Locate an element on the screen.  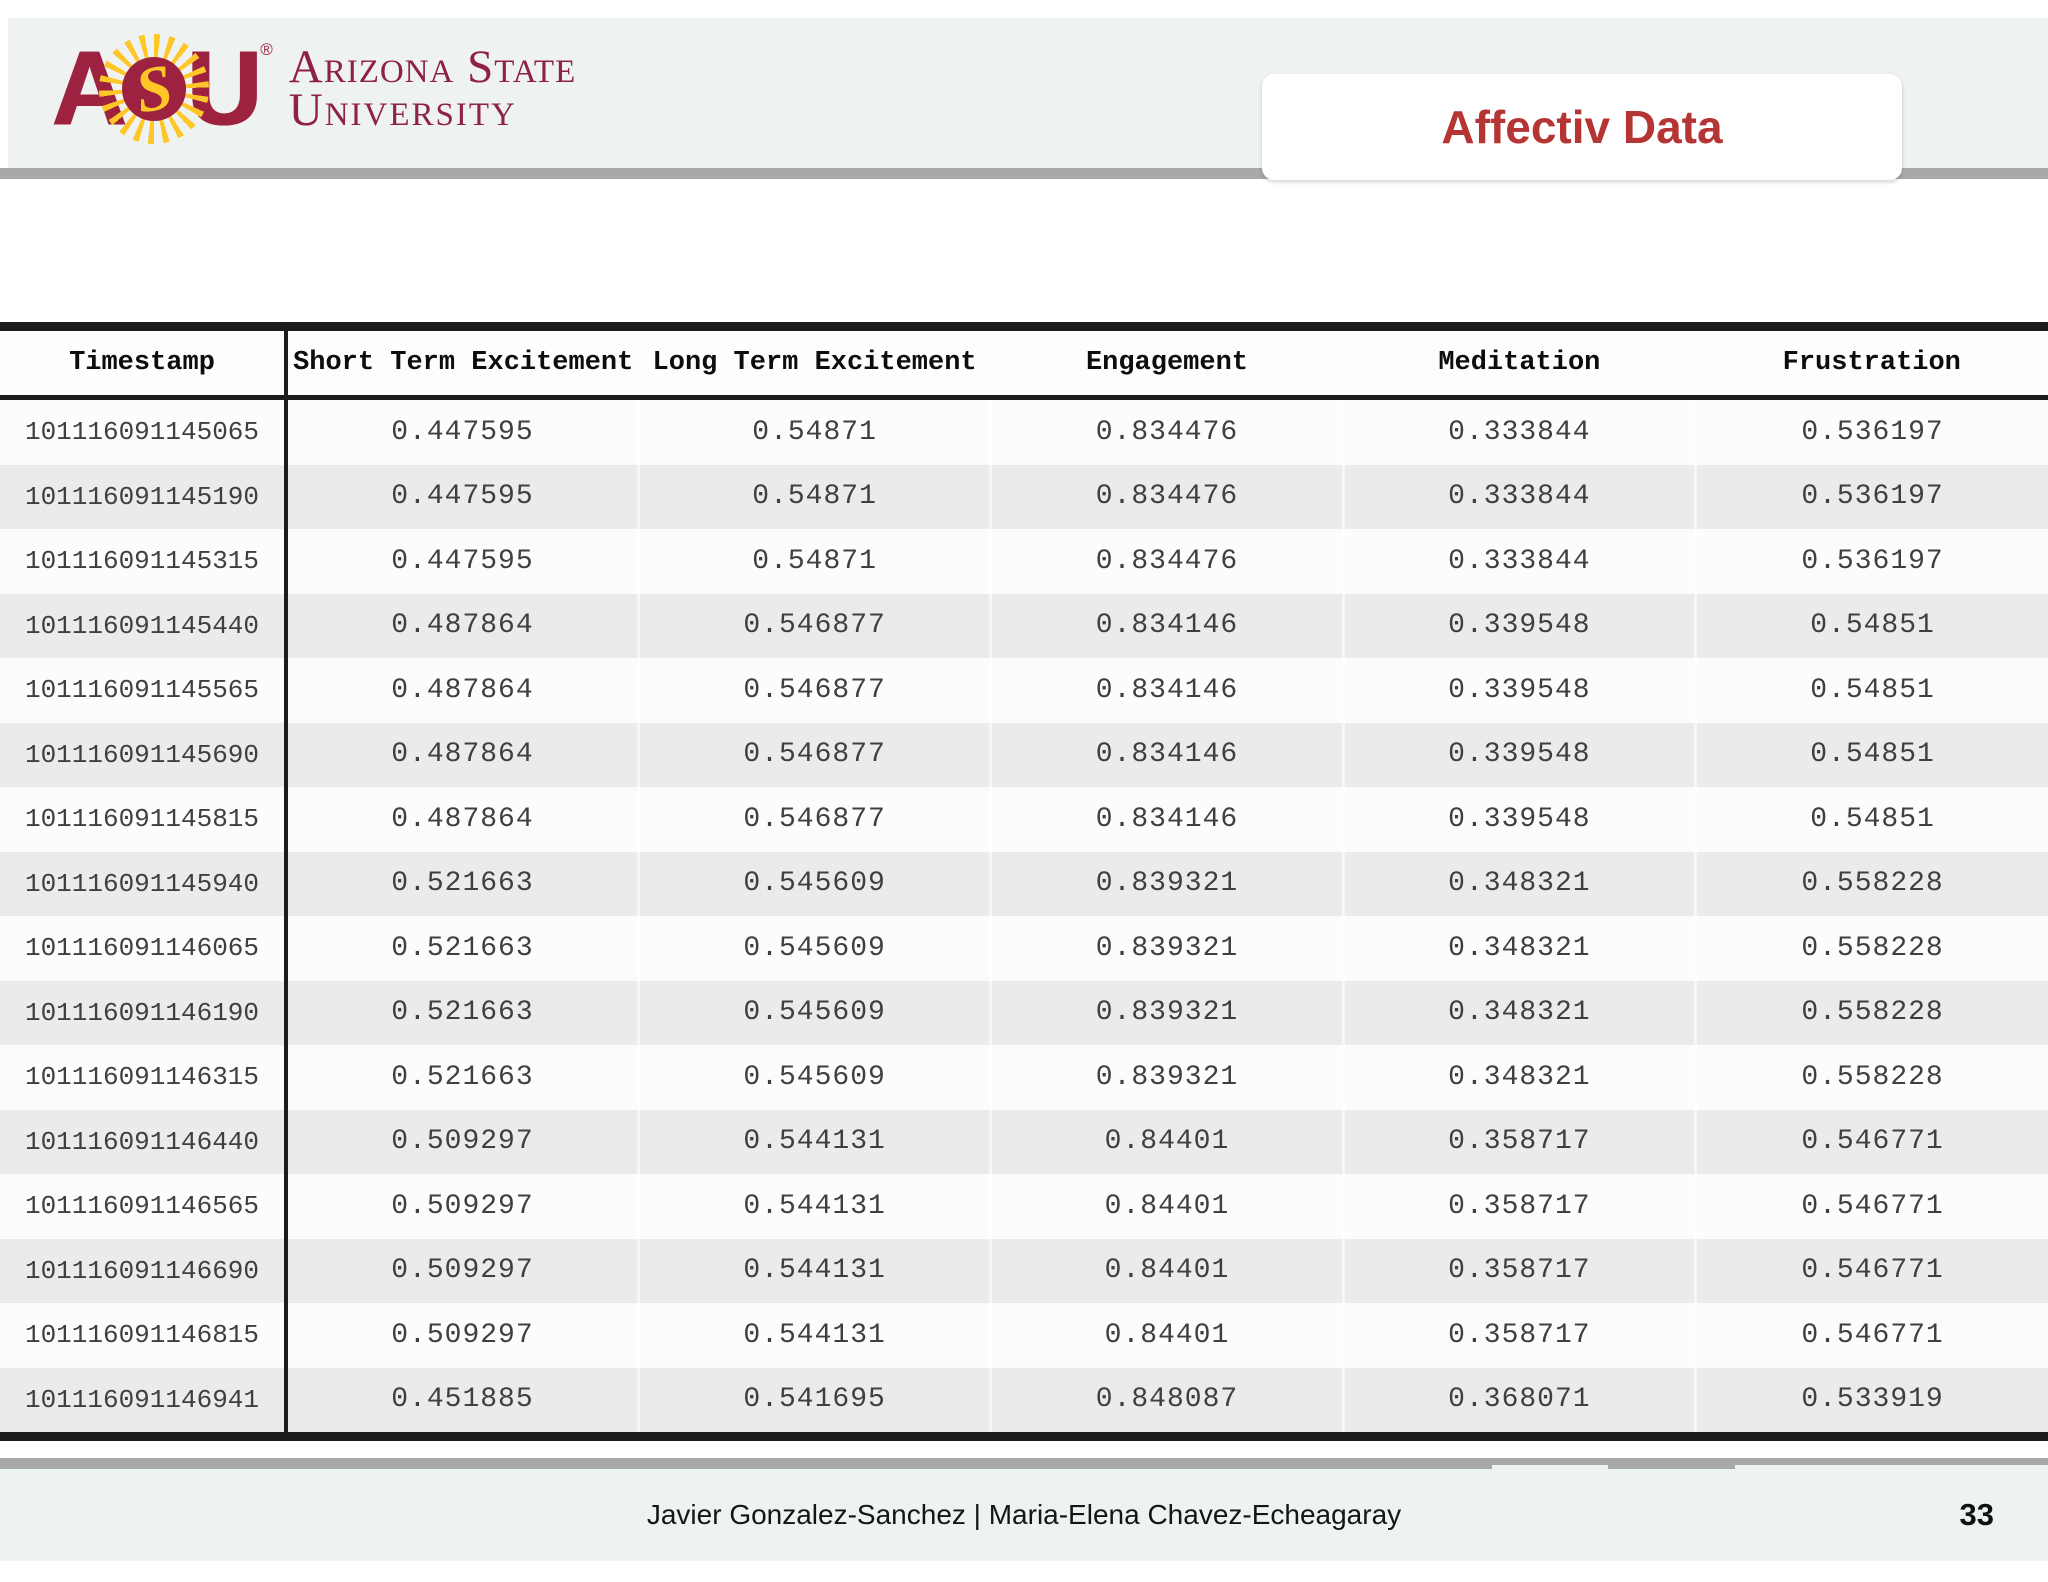
wordmark-line1: Arizona State is located at coordinates (432, 66).